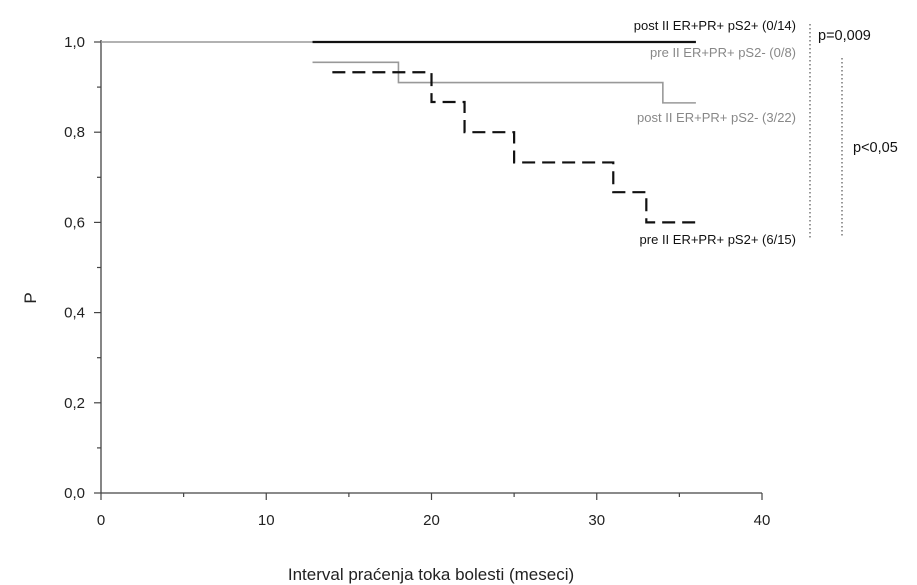 Image resolution: width=917 pixels, height=585 pixels. I want to click on x-tick-label: 0, so click(101, 520).